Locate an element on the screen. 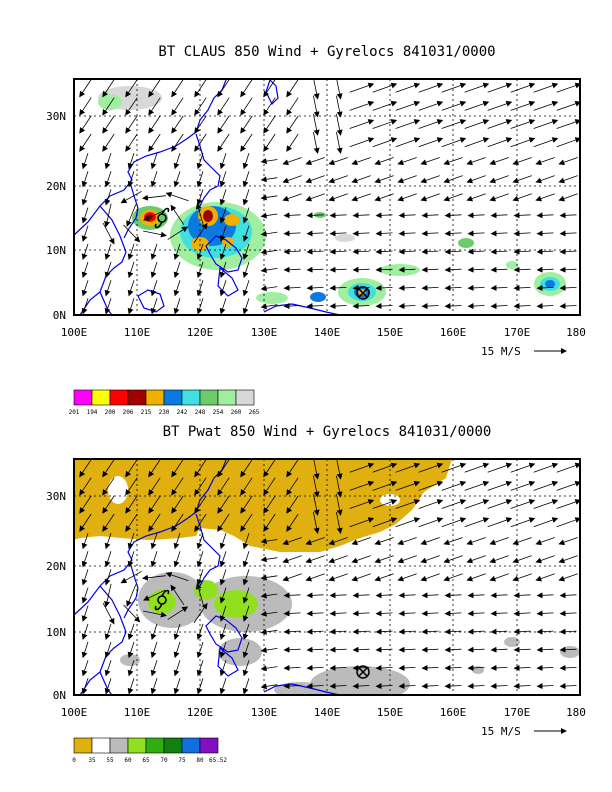 This screenshot has height=792, width=612. bottom-lon-label: 150E is located at coordinates (390, 712).